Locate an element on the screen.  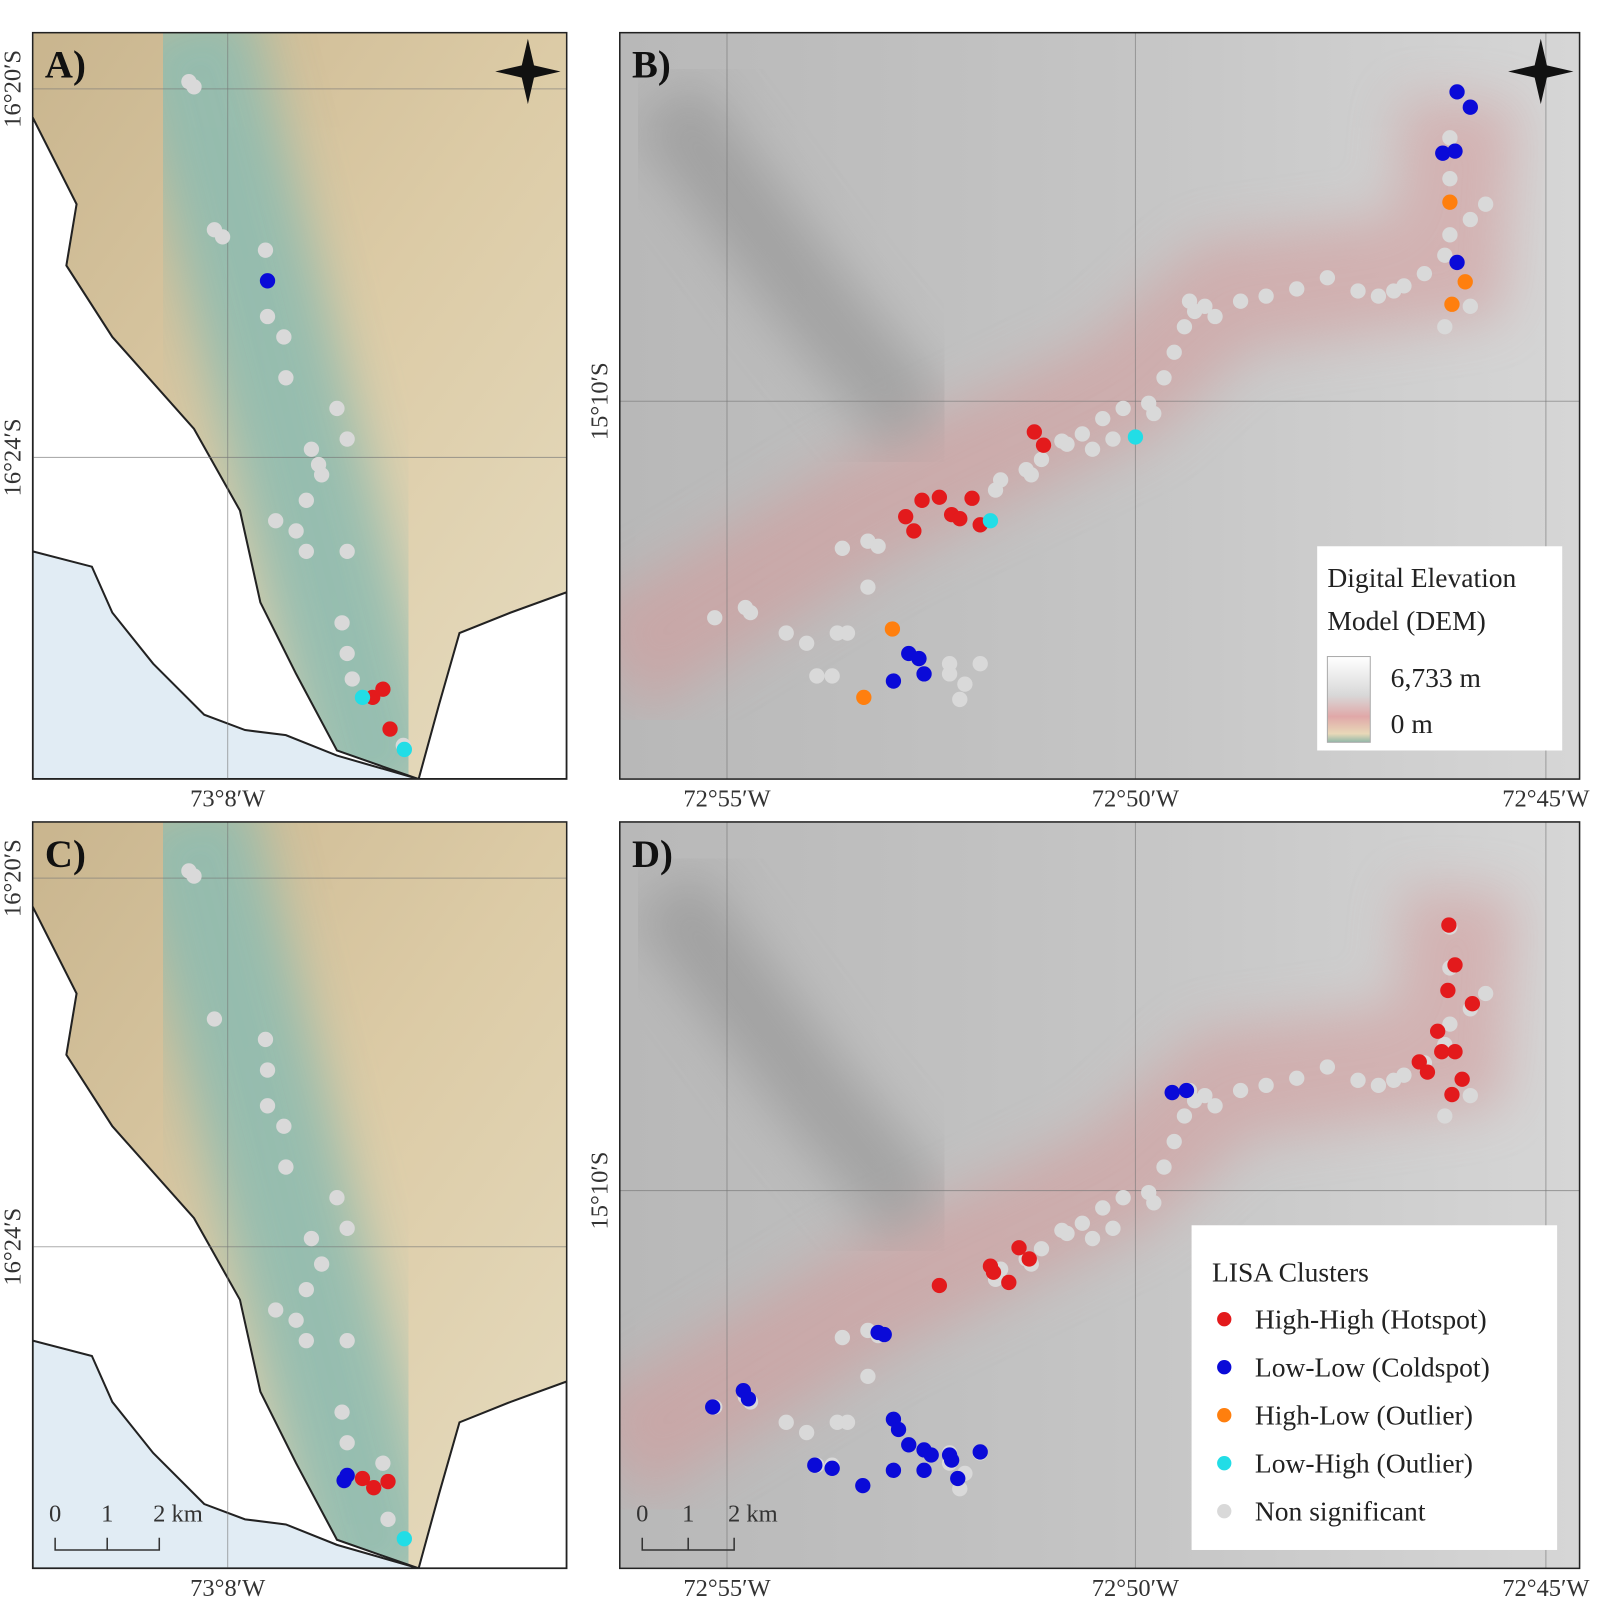
panel-label: C) is located at coordinates (65, 854).